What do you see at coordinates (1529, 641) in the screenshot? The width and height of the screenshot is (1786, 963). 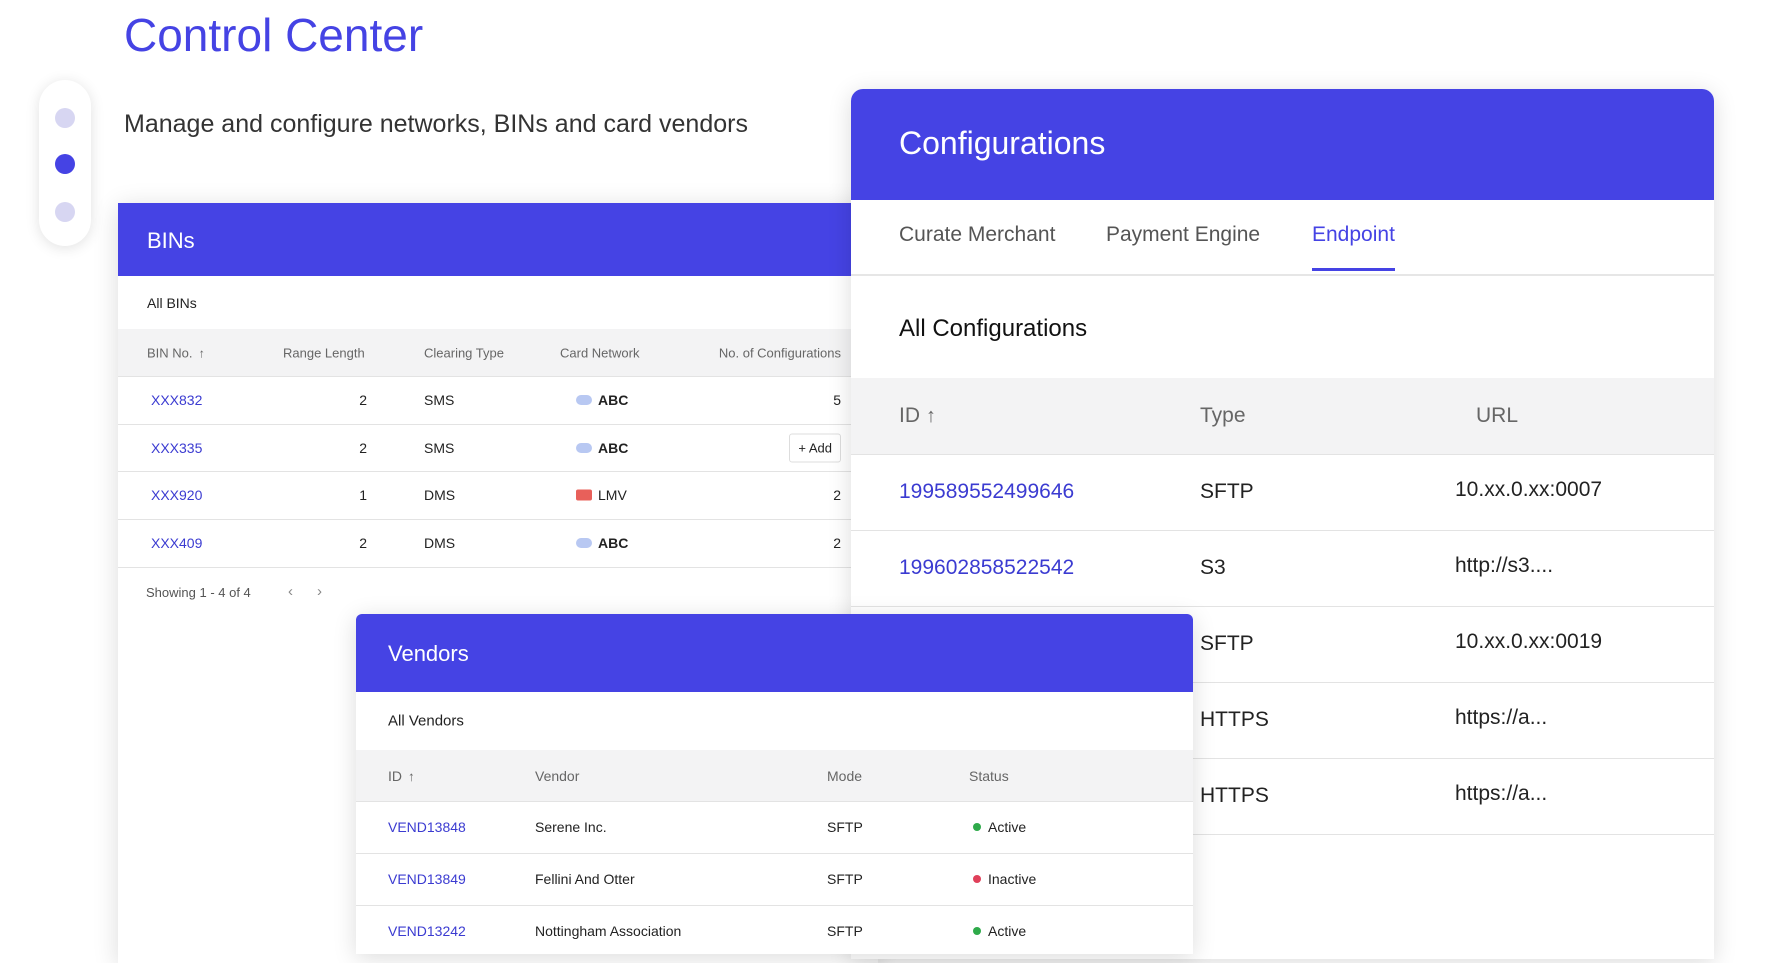 I see `cell: 10.xx.0.xx:0019` at bounding box center [1529, 641].